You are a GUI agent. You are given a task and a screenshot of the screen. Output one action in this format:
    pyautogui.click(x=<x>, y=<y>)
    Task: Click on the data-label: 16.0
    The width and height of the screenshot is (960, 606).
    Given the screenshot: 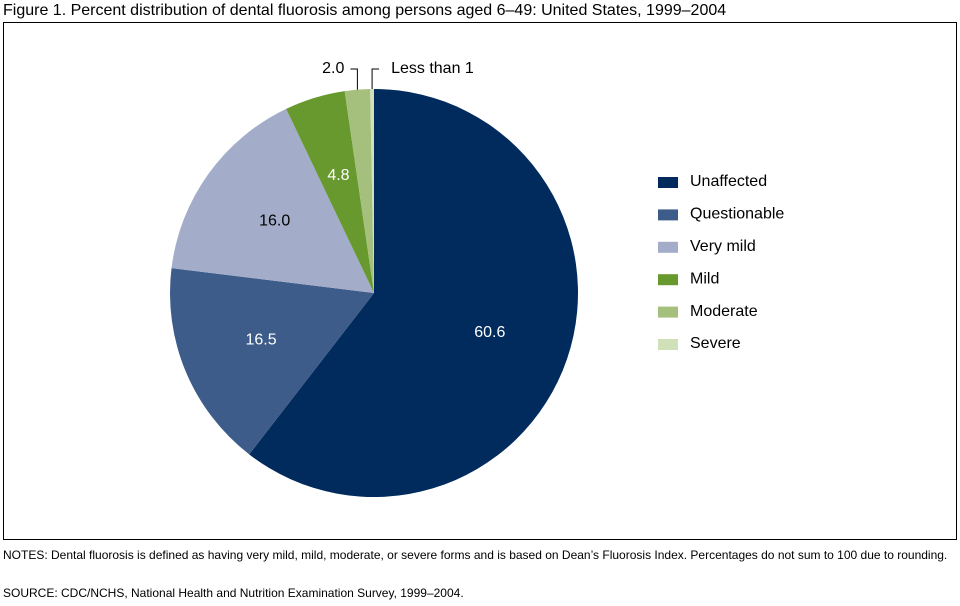 What is the action you would take?
    pyautogui.click(x=274, y=221)
    